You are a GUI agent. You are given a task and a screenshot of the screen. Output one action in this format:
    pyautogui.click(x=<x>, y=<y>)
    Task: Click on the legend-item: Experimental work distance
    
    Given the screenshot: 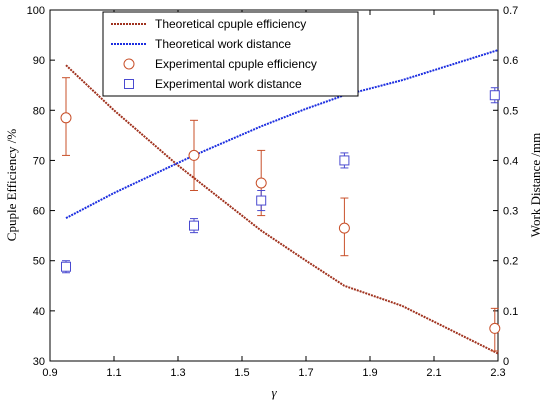 What is the action you would take?
    pyautogui.click(x=213, y=84)
    